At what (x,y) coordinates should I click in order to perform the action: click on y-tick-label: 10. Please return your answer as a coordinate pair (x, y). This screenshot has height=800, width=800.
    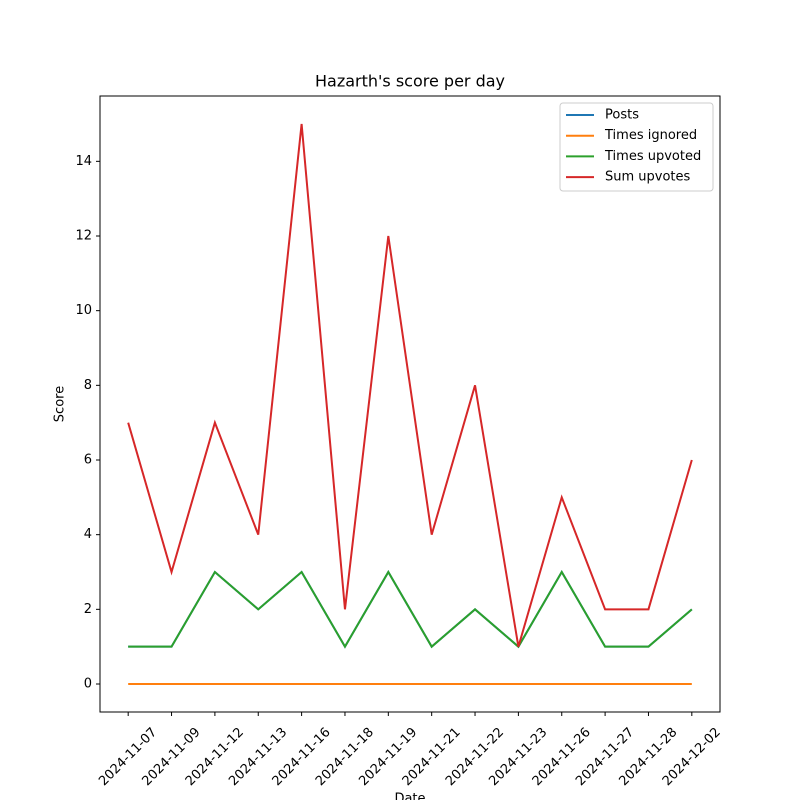
    Looking at the image, I should click on (83, 310).